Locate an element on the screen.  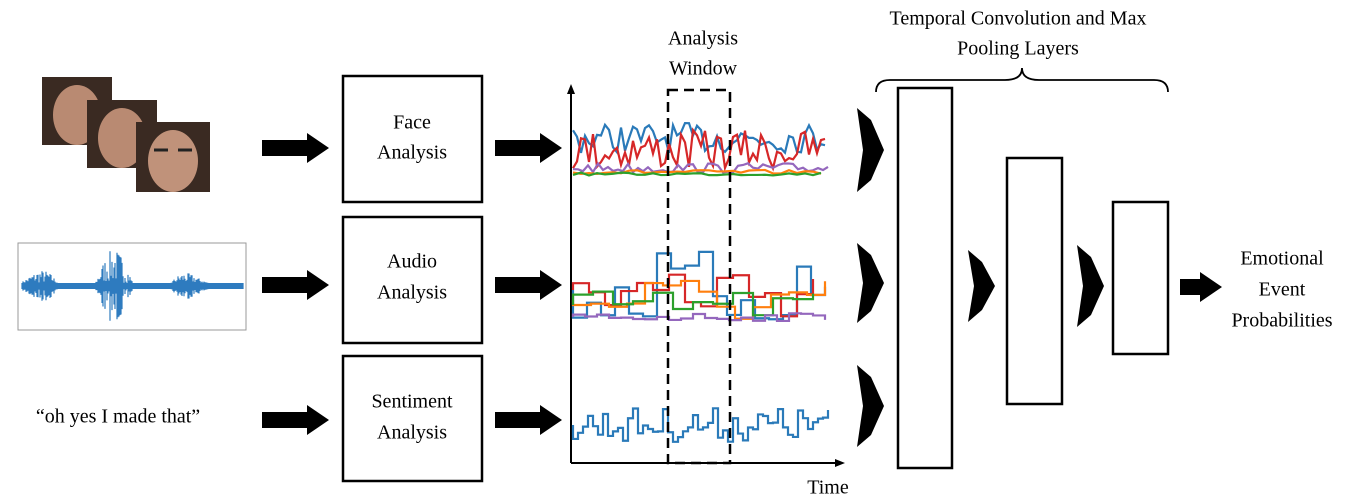
layers-title: Temporal Convolution and Max is located at coordinates (1018, 19).